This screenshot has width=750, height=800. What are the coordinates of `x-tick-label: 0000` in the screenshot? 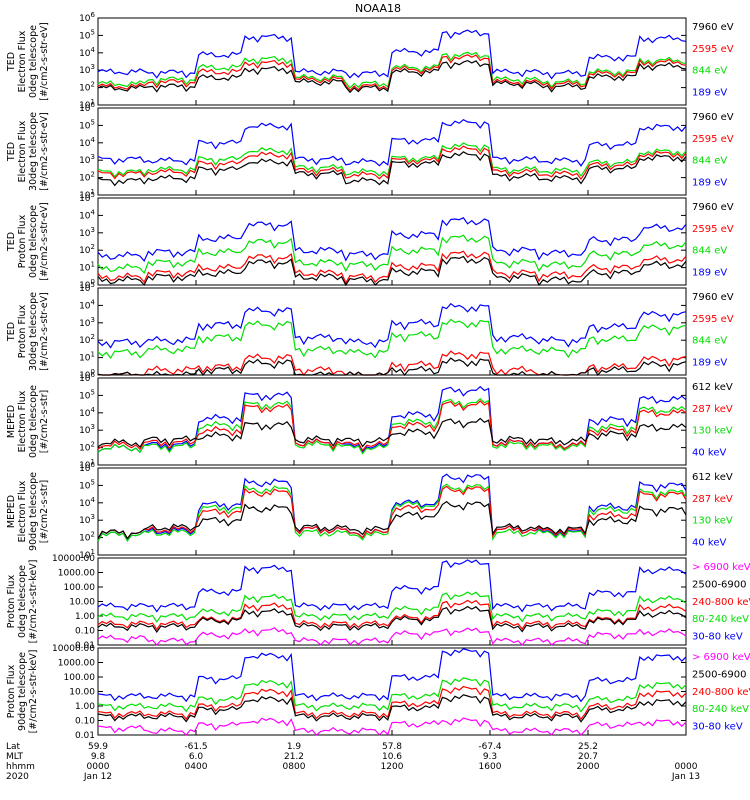 It's located at (98, 767).